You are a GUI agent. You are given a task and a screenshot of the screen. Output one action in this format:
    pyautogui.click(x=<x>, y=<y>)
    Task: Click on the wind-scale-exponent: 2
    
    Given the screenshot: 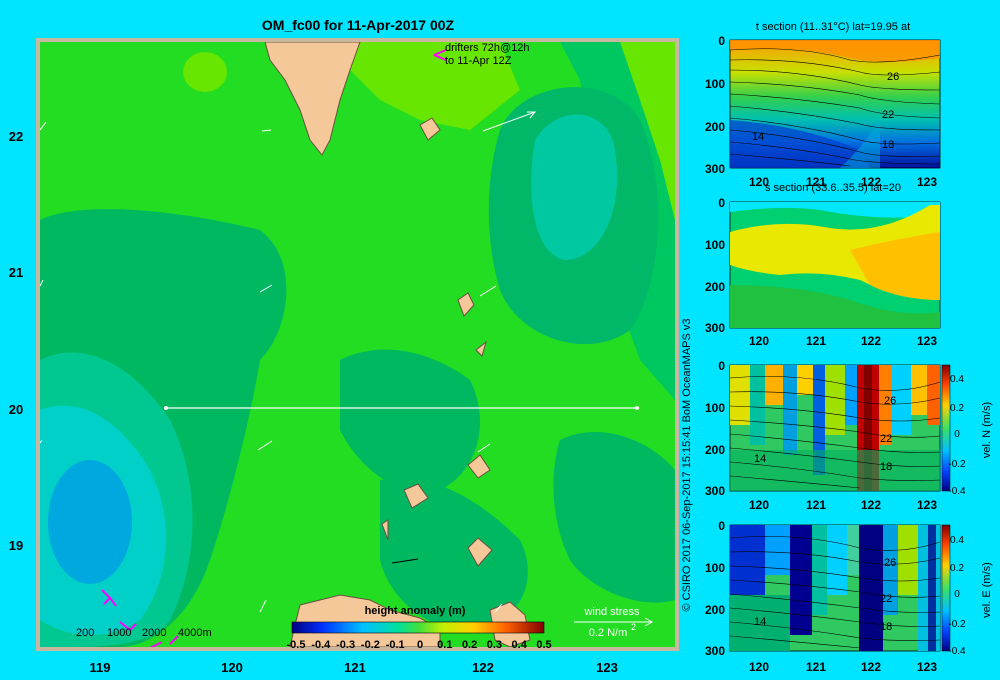 What is the action you would take?
    pyautogui.click(x=633, y=627)
    